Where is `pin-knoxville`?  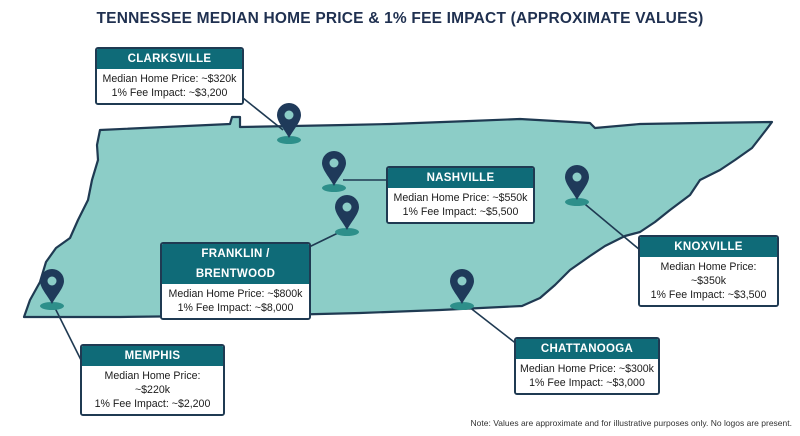
pin-knoxville is located at coordinates (577, 185).